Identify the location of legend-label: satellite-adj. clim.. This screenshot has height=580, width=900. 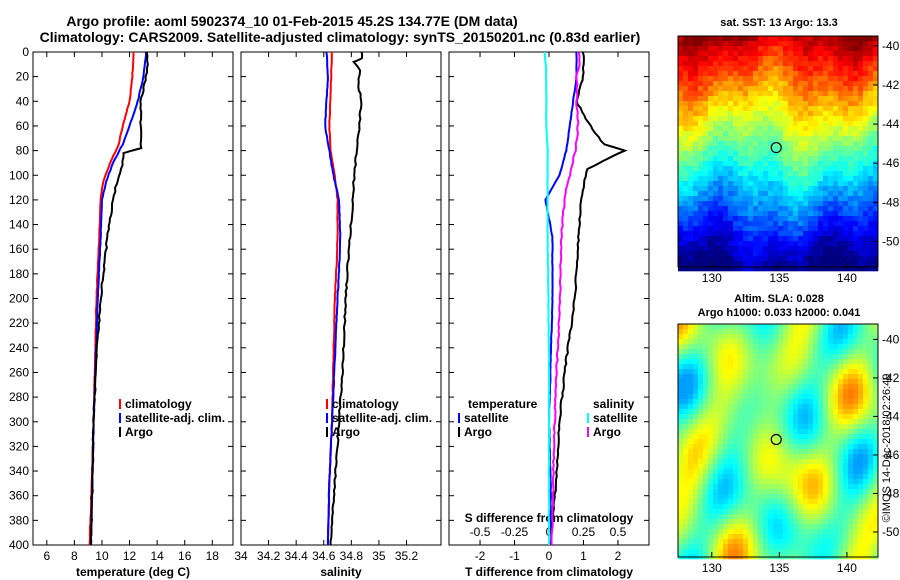
(175, 418).